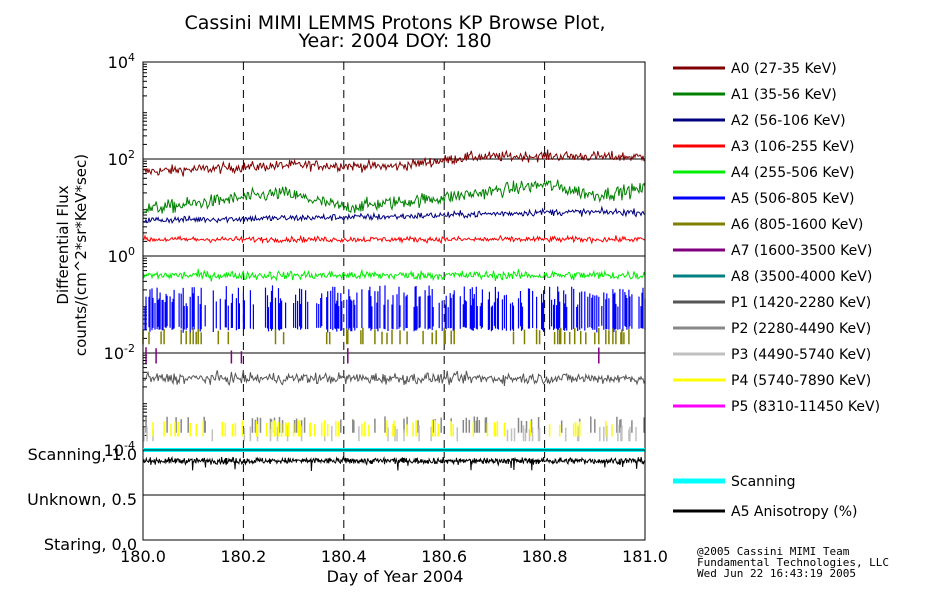 The height and width of the screenshot is (600, 950). Describe the element at coordinates (797, 225) in the screenshot. I see `legend-label-a6: A6 (805-1600 KeV)` at that location.